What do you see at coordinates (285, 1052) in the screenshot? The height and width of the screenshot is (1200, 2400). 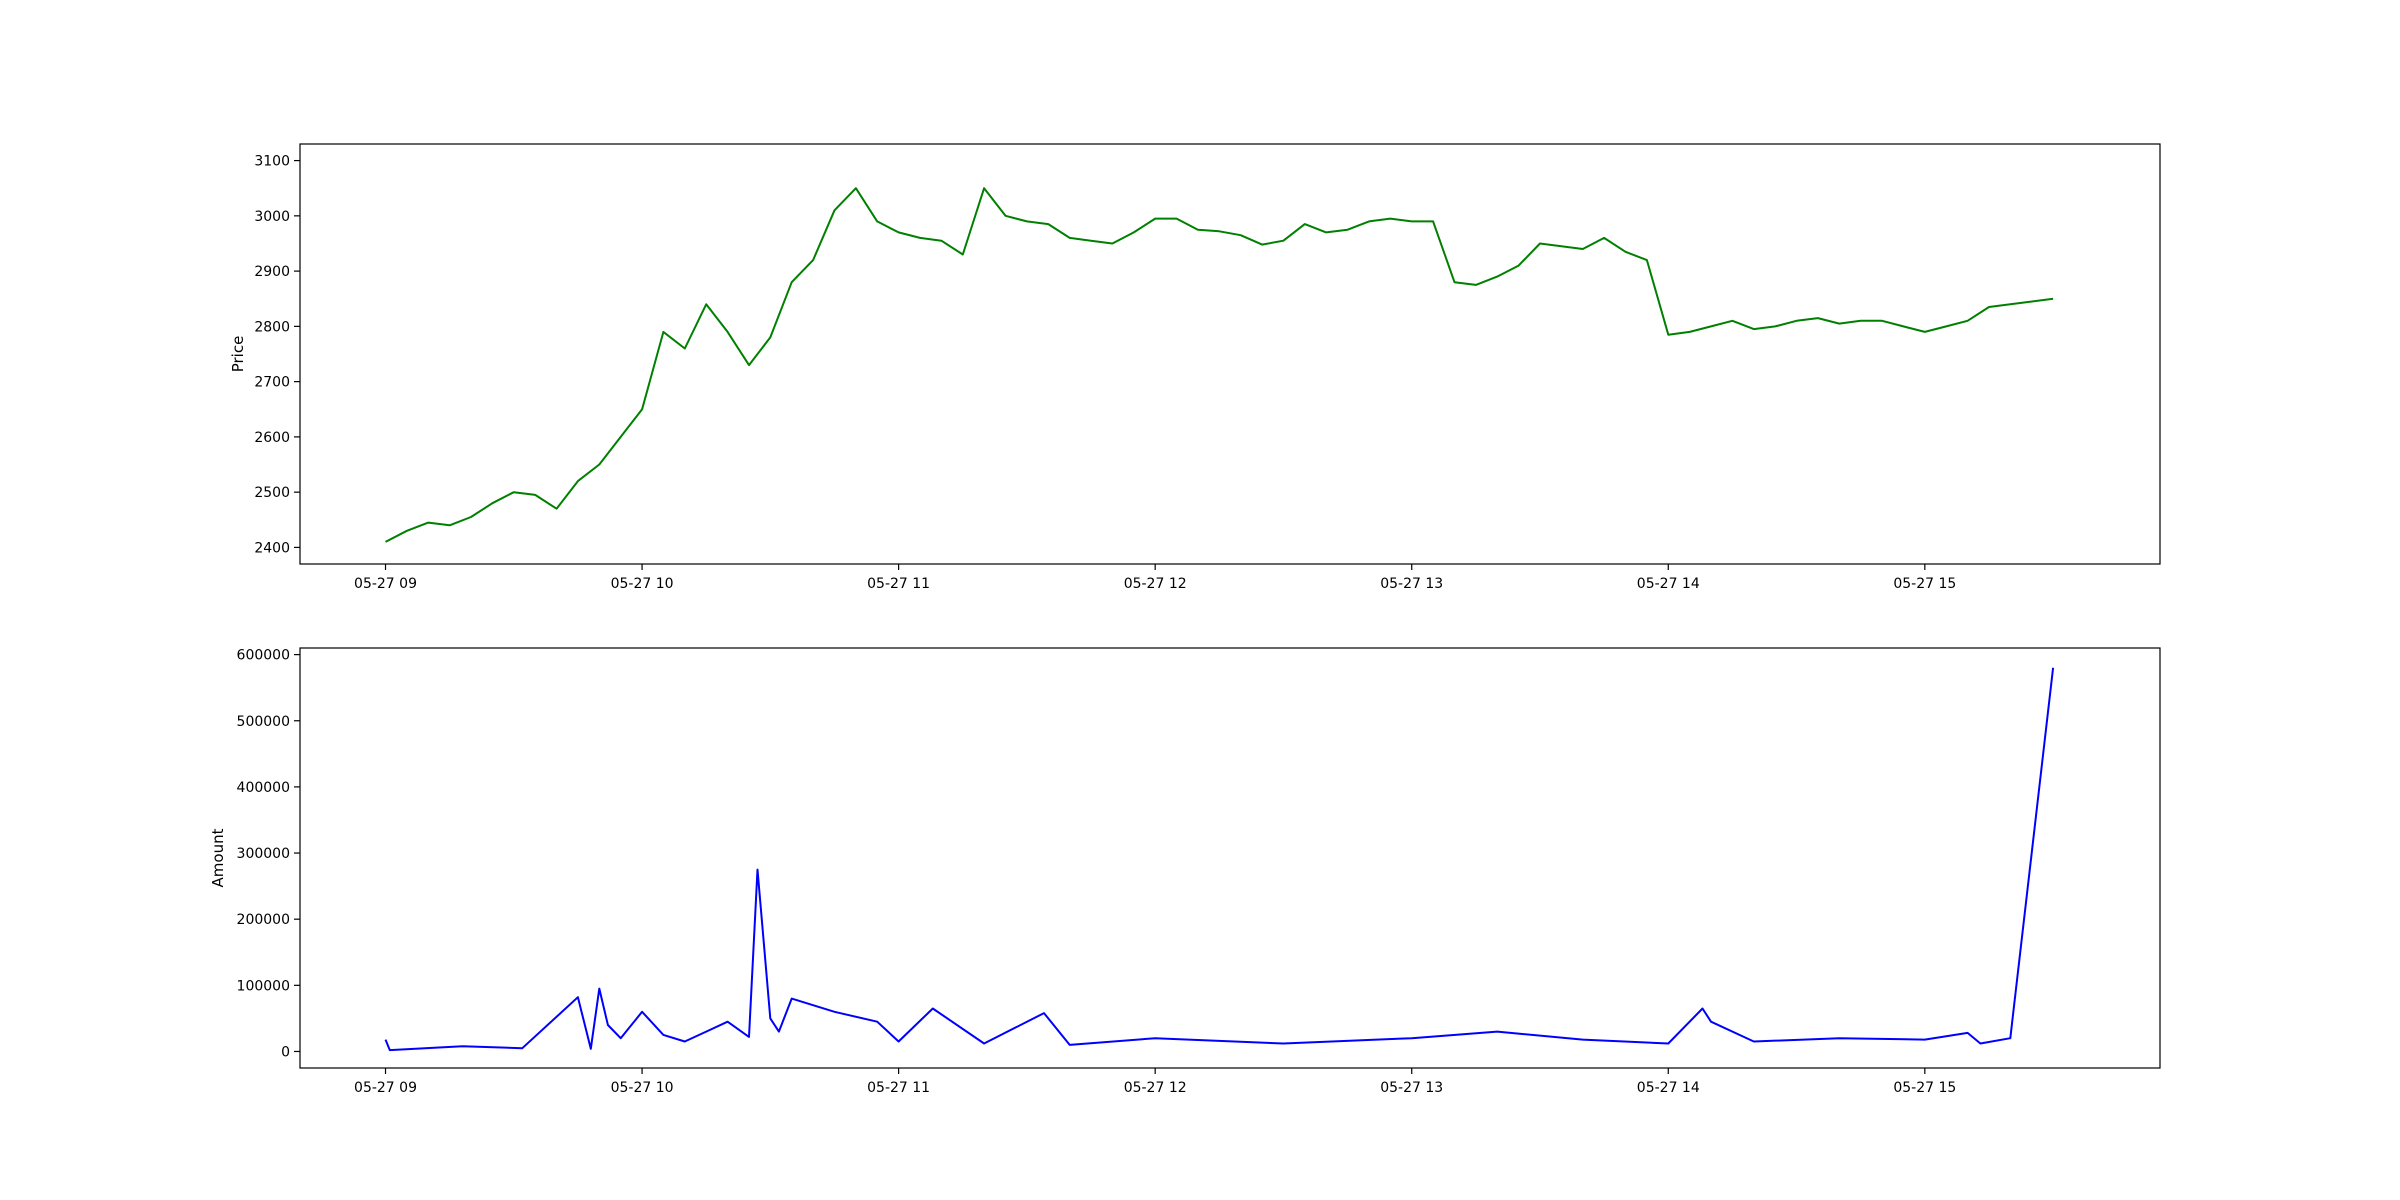 I see `y-tick-label: 0` at bounding box center [285, 1052].